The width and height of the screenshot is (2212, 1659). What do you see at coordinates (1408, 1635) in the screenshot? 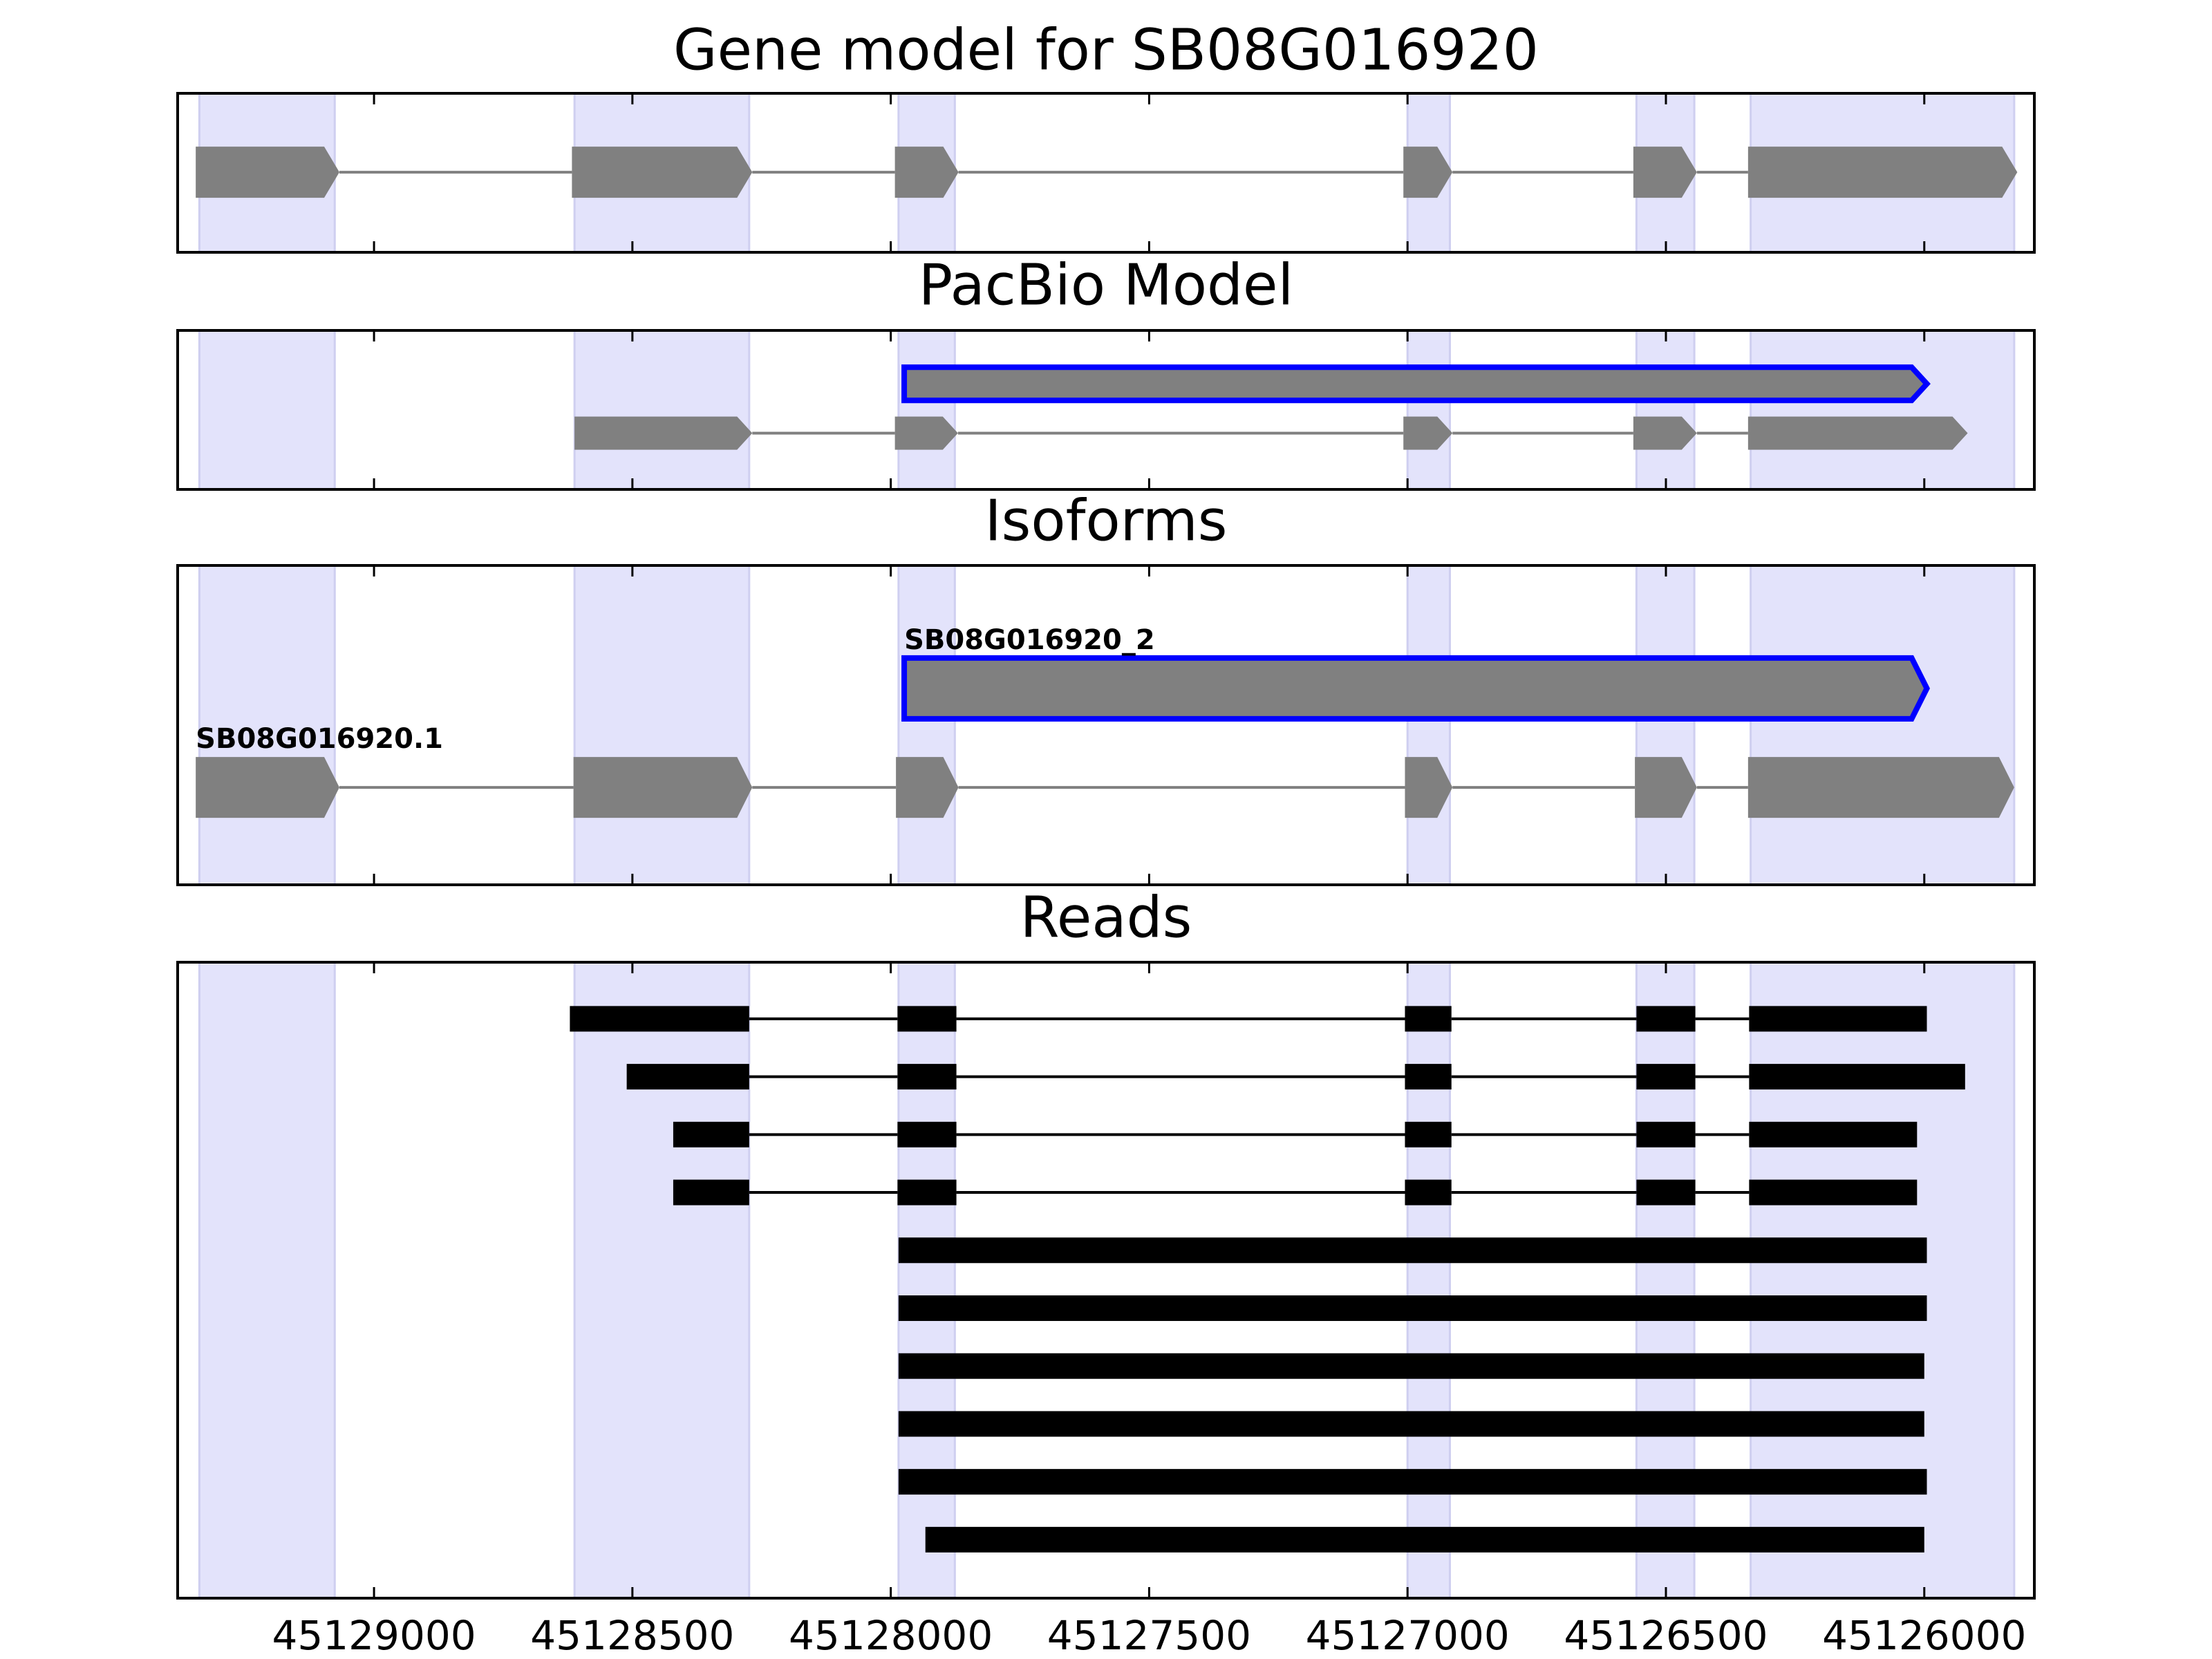
I see `x-tick-label: 45127000` at bounding box center [1408, 1635].